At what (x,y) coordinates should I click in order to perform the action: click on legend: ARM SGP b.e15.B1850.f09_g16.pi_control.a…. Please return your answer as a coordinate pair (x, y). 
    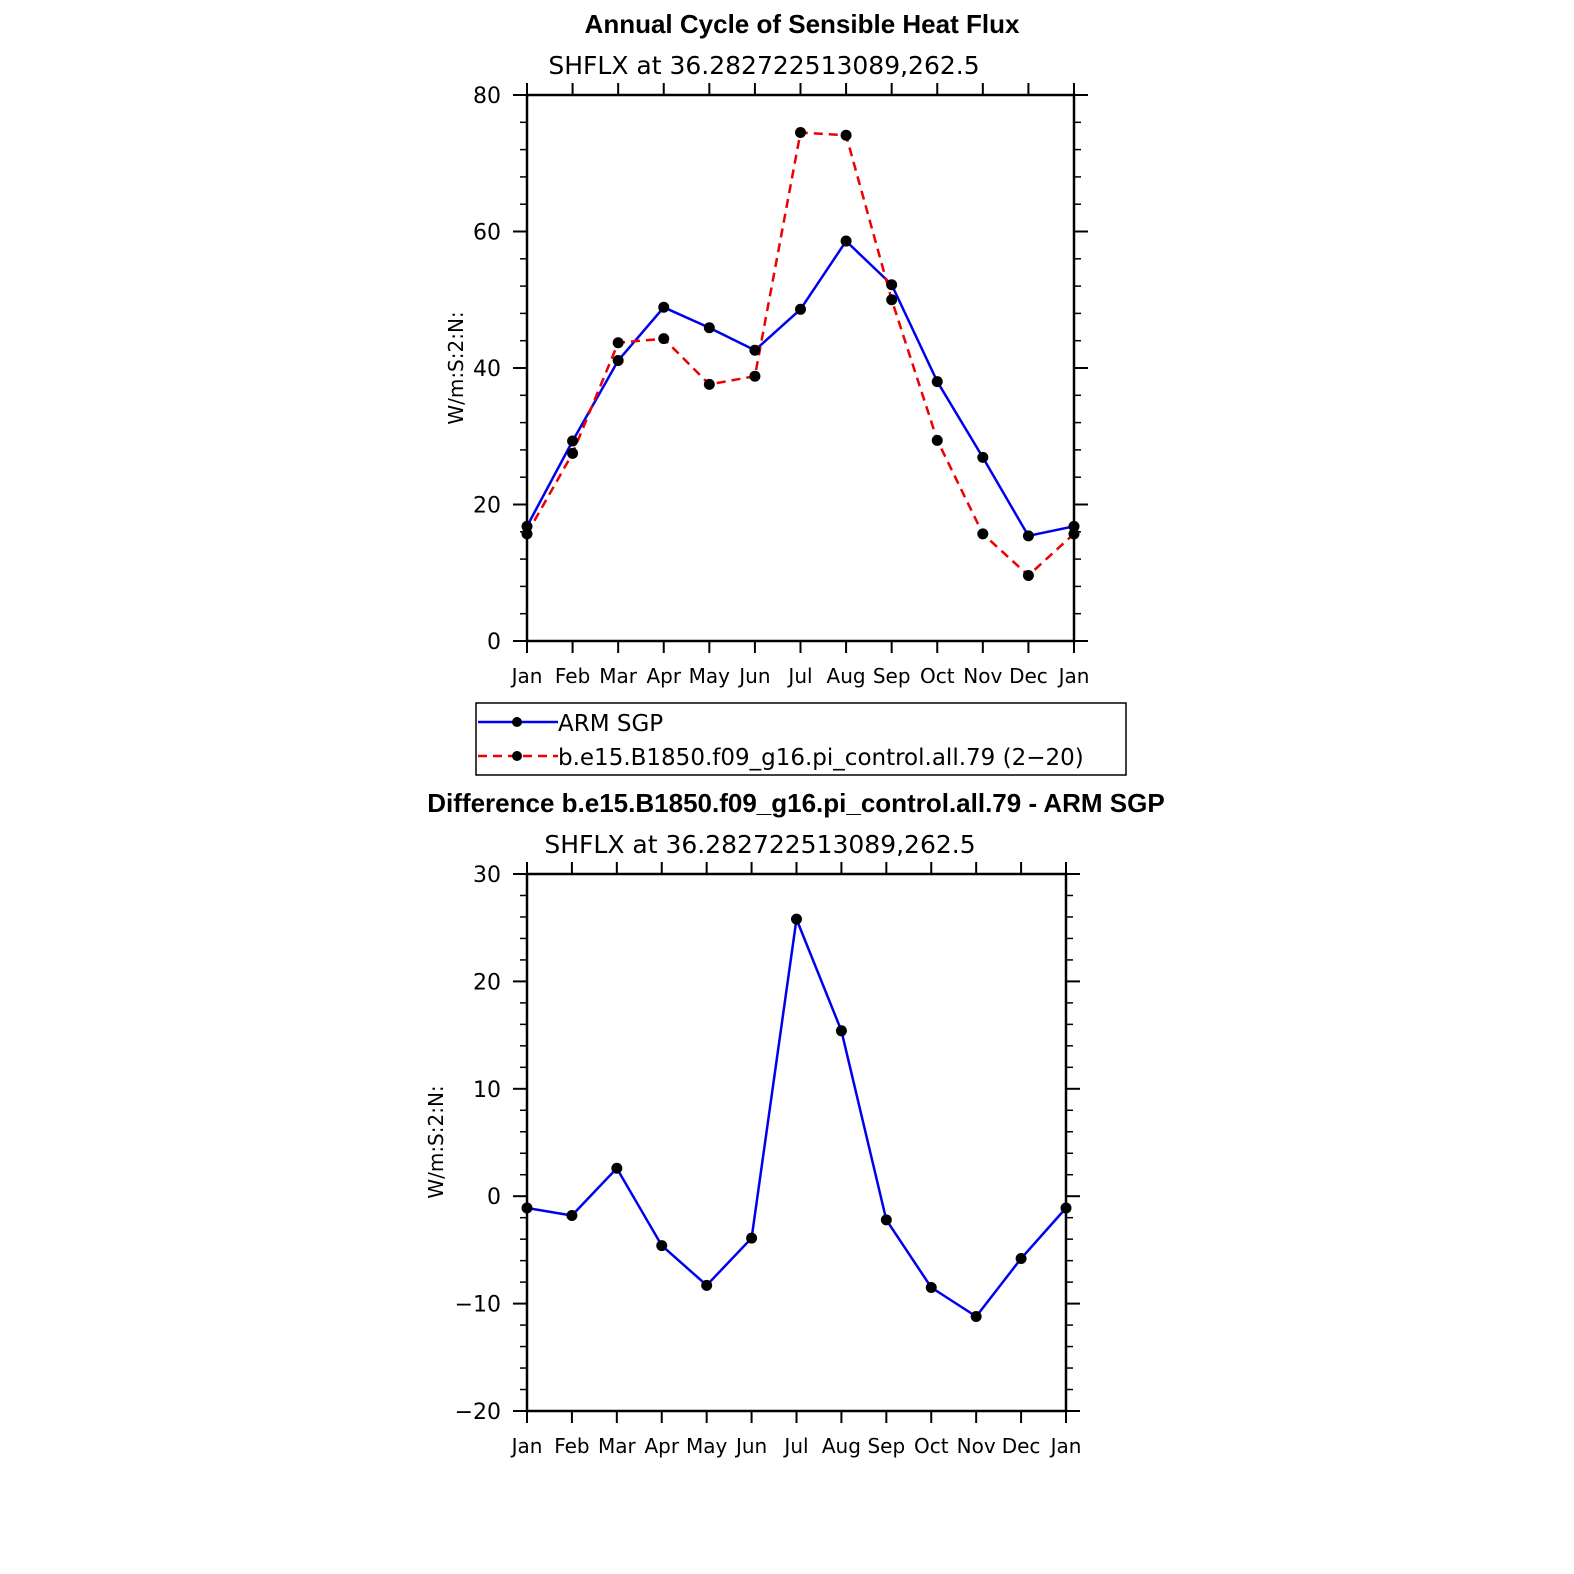
    Looking at the image, I should click on (801, 739).